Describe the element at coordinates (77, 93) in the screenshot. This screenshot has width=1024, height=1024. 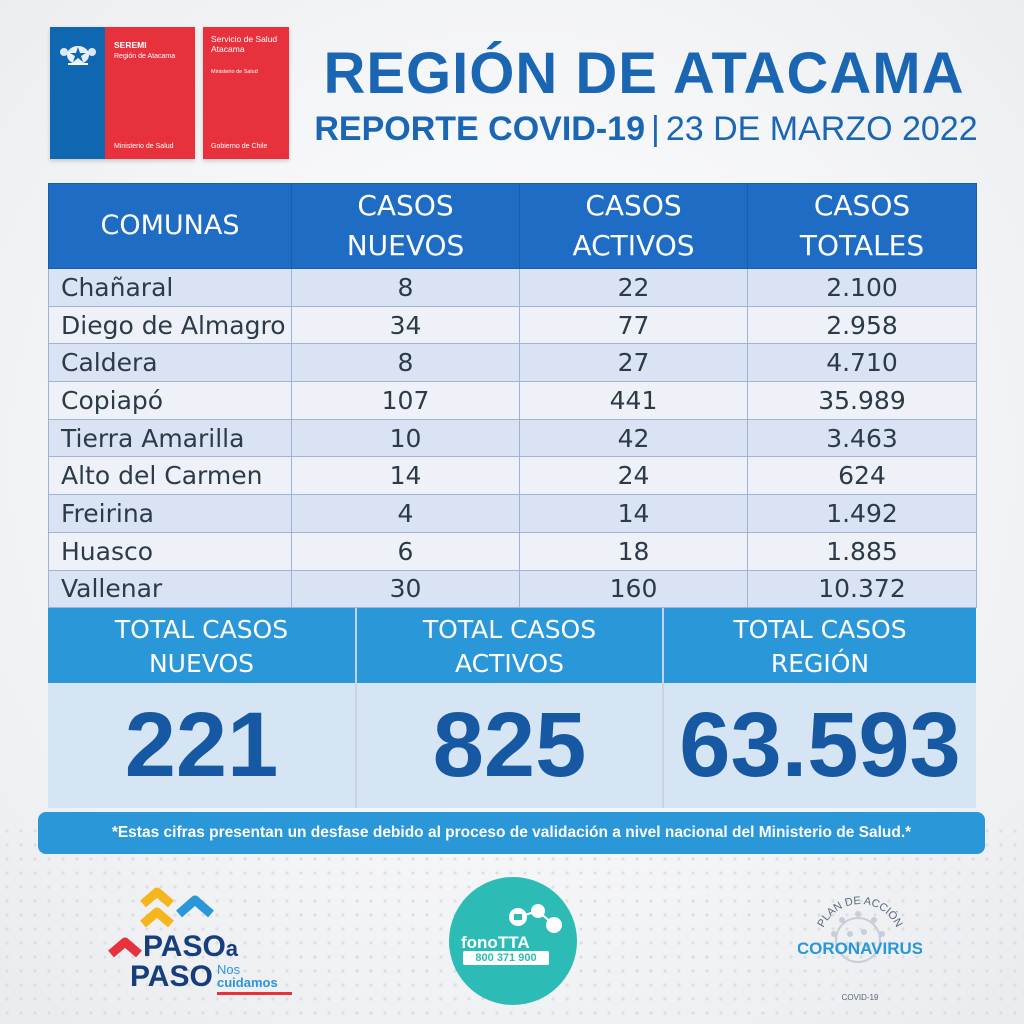
I see `logo-blue-band` at that location.